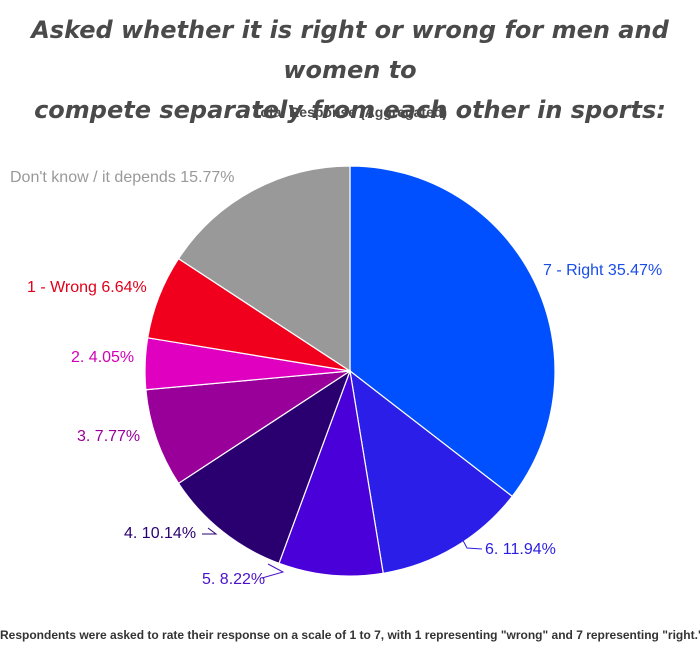  I want to click on slice-label-1: 7 - Right 35.47%, so click(602, 270).